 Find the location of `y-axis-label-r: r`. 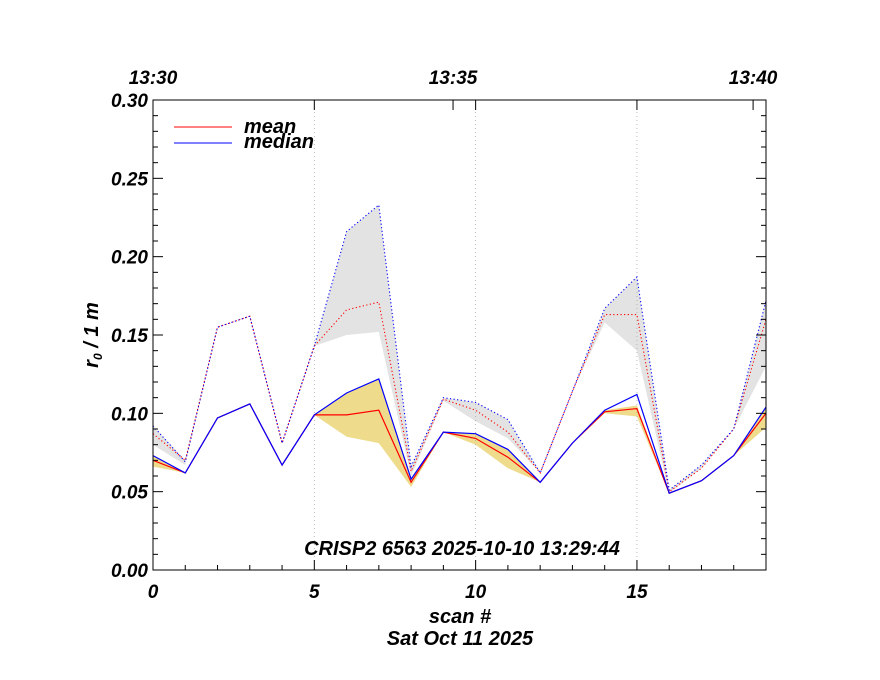

y-axis-label-r: r is located at coordinates (92, 363).